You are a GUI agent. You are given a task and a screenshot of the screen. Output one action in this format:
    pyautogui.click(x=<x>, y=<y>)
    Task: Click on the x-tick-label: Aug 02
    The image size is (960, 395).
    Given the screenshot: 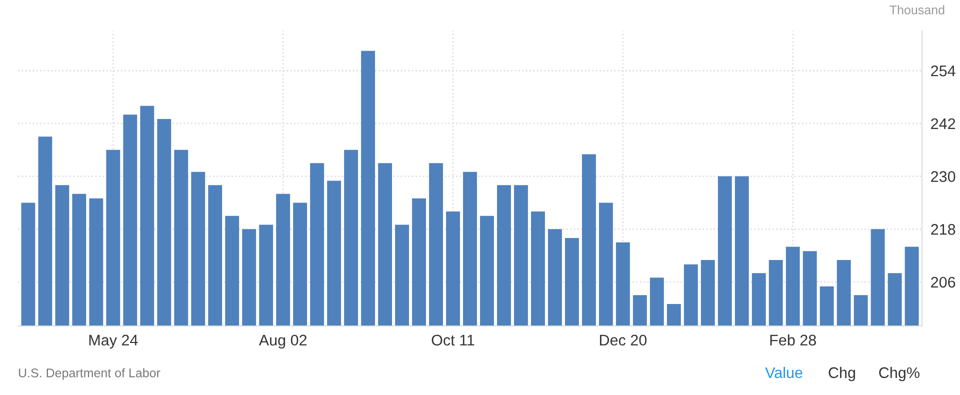 What is the action you would take?
    pyautogui.click(x=282, y=341)
    